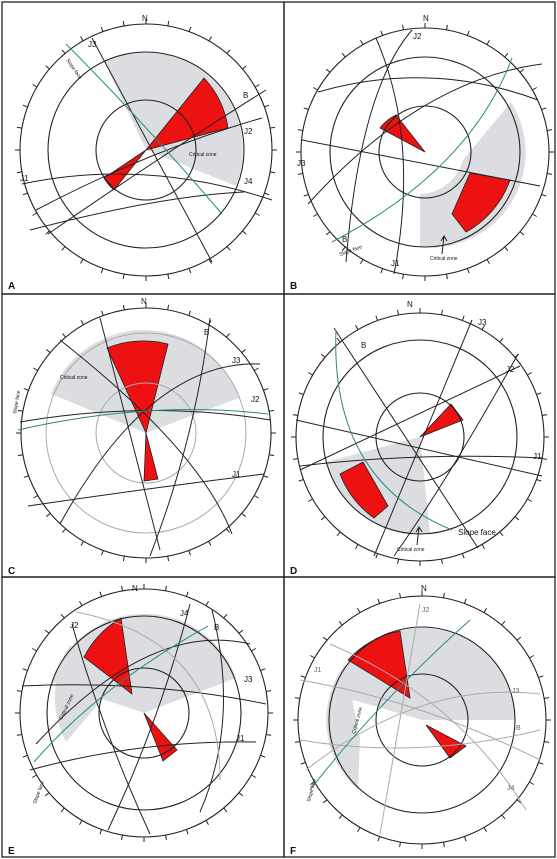 Image resolution: width=557 pixels, height=859 pixels. I want to click on panel-f-primitive-circle, so click(422, 720).